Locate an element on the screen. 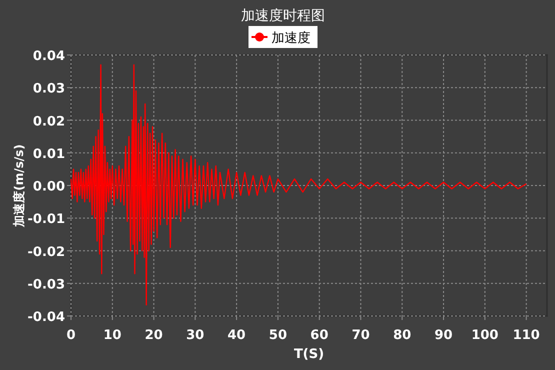 This screenshot has height=370, width=555. x-tick-label: 20 is located at coordinates (153, 335).